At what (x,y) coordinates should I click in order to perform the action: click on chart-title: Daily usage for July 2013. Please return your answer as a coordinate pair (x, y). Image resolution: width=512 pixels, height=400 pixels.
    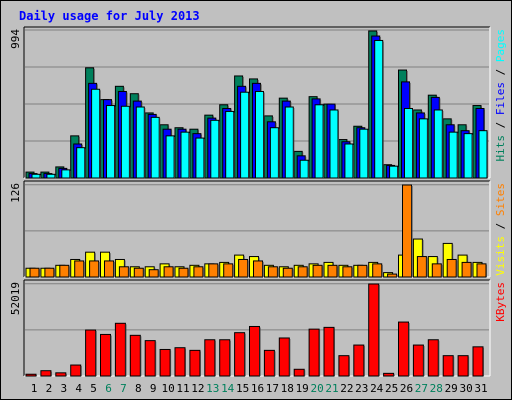
    Looking at the image, I should click on (109, 16).